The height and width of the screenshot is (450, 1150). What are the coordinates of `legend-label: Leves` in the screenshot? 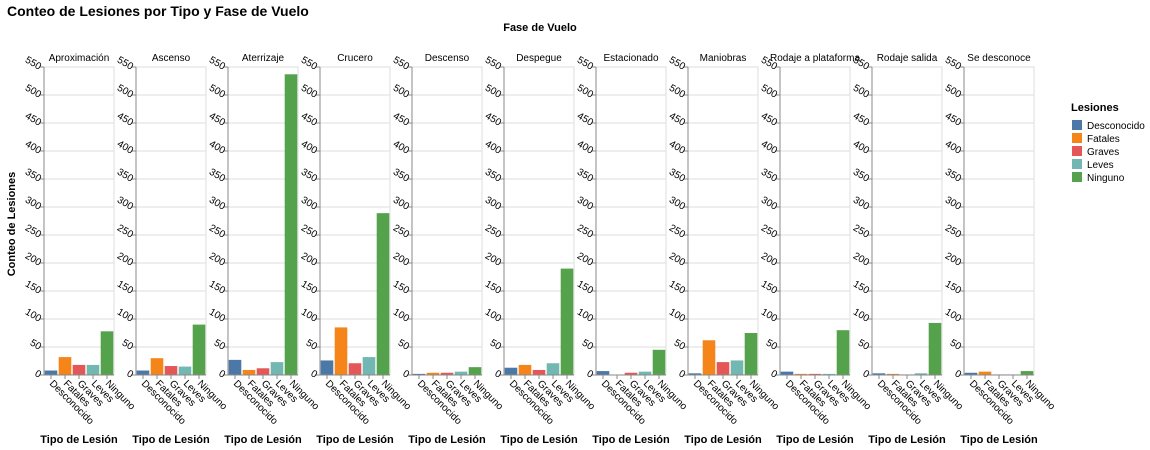 It's located at (1100, 165).